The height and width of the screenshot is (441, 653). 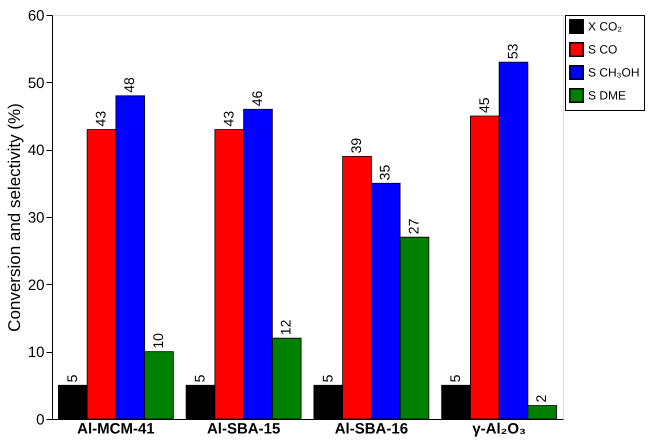 I want to click on y-tick-label: 40, so click(x=36, y=151).